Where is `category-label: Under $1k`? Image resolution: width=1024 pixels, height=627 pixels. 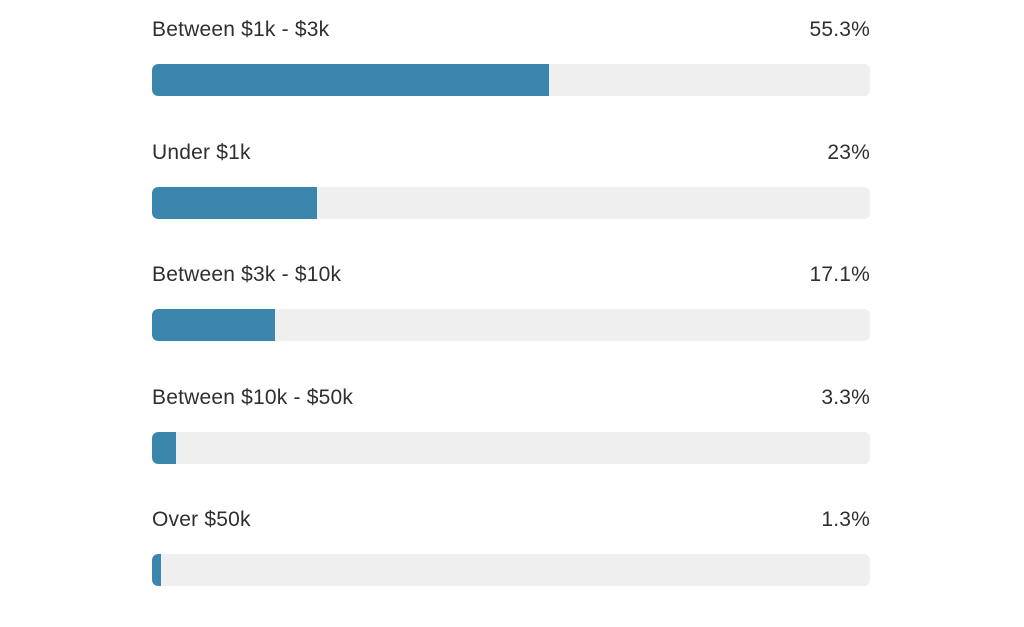 category-label: Under $1k is located at coordinates (201, 152).